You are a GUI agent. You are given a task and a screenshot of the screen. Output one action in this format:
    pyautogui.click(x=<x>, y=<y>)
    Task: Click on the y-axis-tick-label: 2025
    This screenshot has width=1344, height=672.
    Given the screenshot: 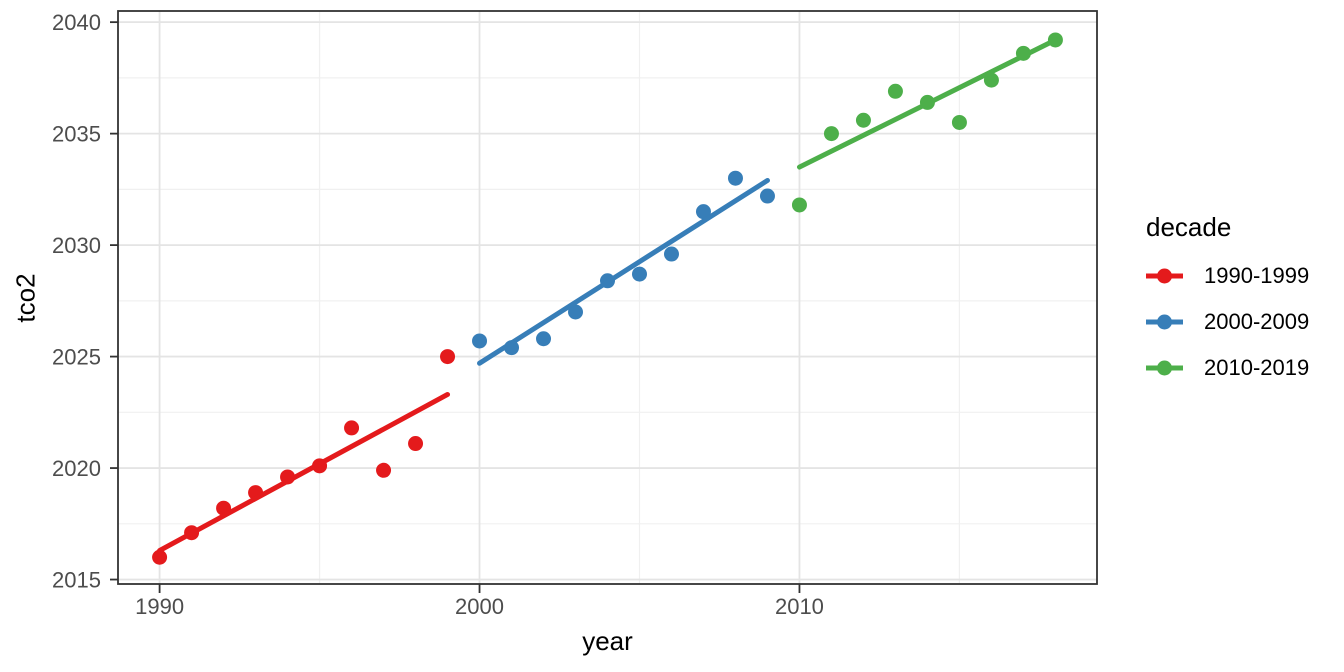 What is the action you would take?
    pyautogui.click(x=76, y=357)
    